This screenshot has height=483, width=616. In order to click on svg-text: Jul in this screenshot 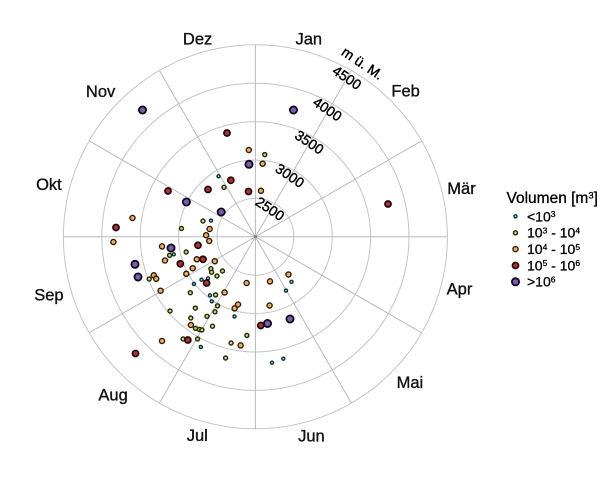, I will do `click(197, 436)`.